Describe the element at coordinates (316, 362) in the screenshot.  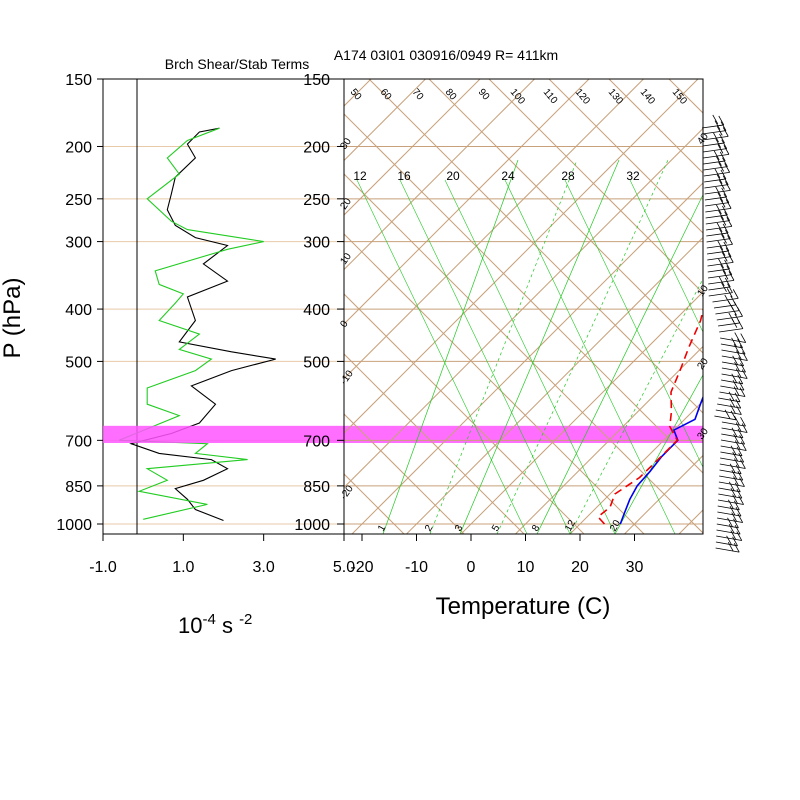
I see `y-tick-label: 500` at that location.